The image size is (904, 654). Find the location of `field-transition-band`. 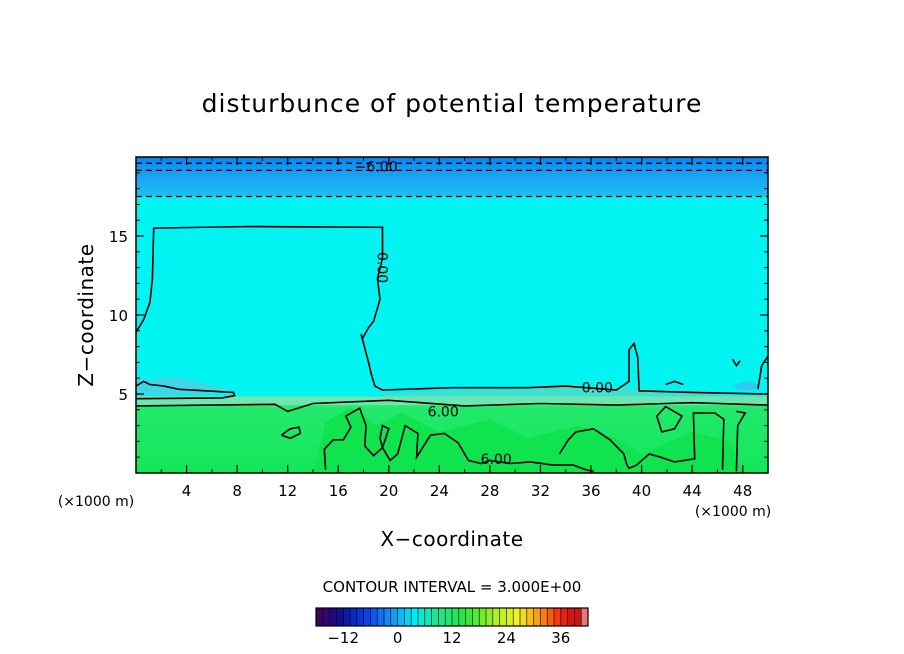

field-transition-band is located at coordinates (452, 401).